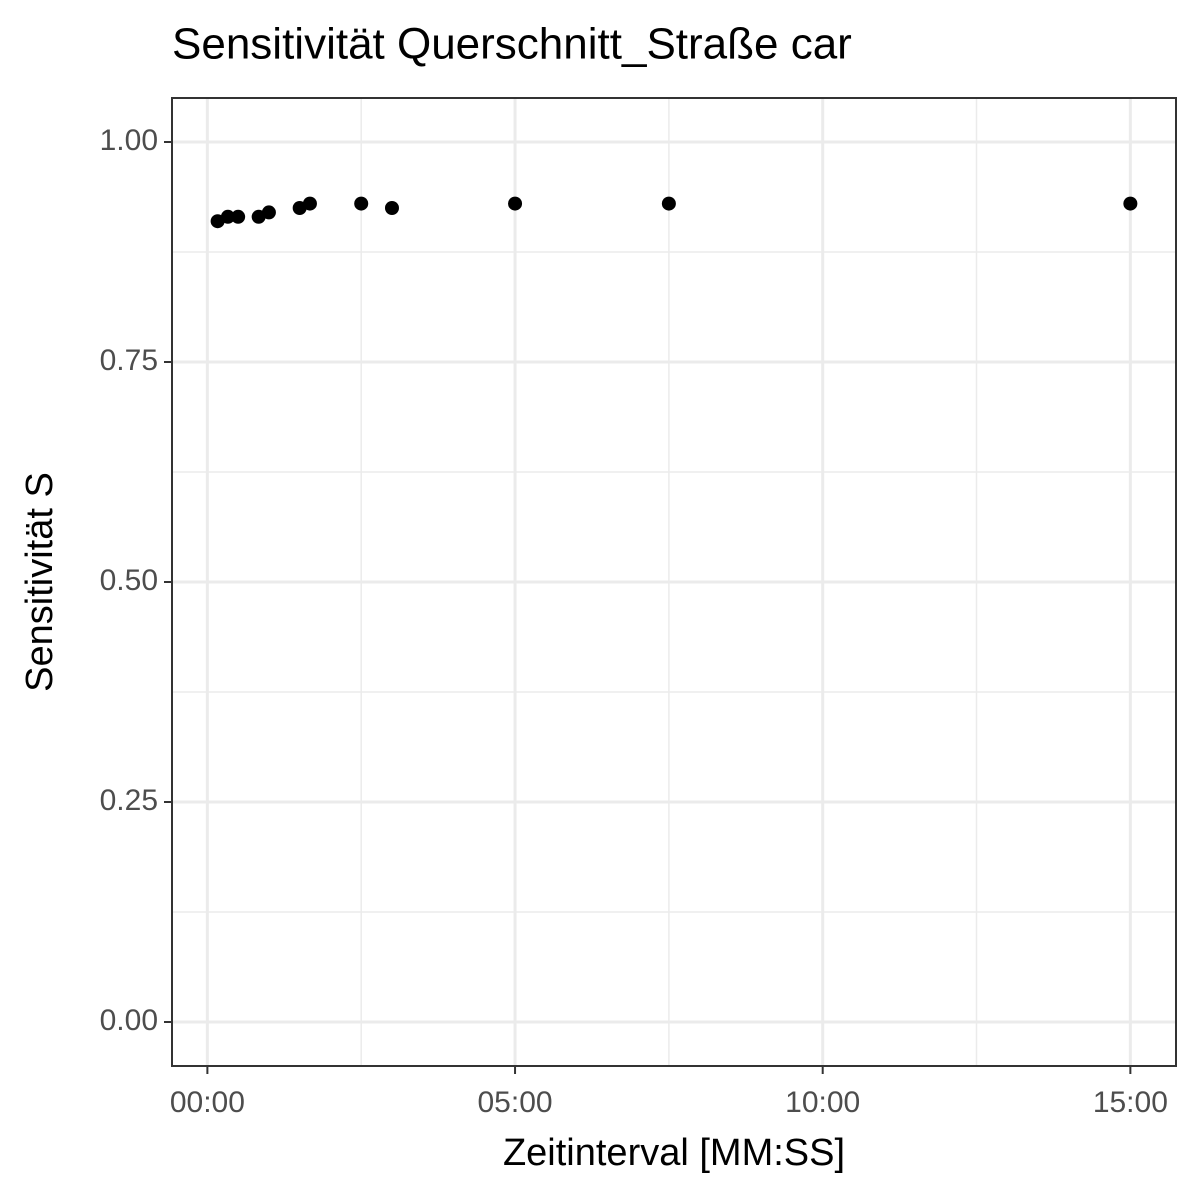 The height and width of the screenshot is (1200, 1200). Describe the element at coordinates (207, 1102) in the screenshot. I see `x-tick-label: 00:00` at that location.